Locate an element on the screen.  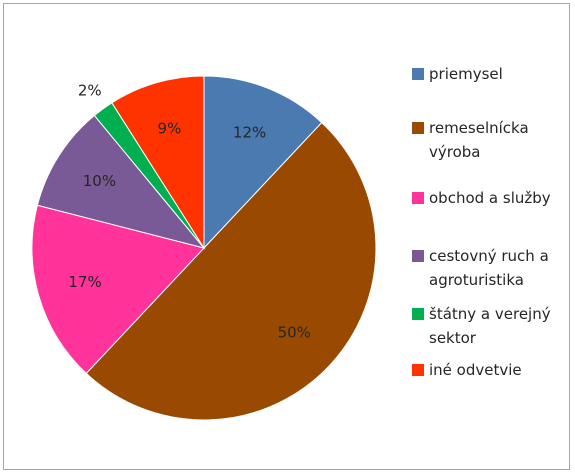
legend-entry: remeselnícka výroba is located at coordinates (493, 140).